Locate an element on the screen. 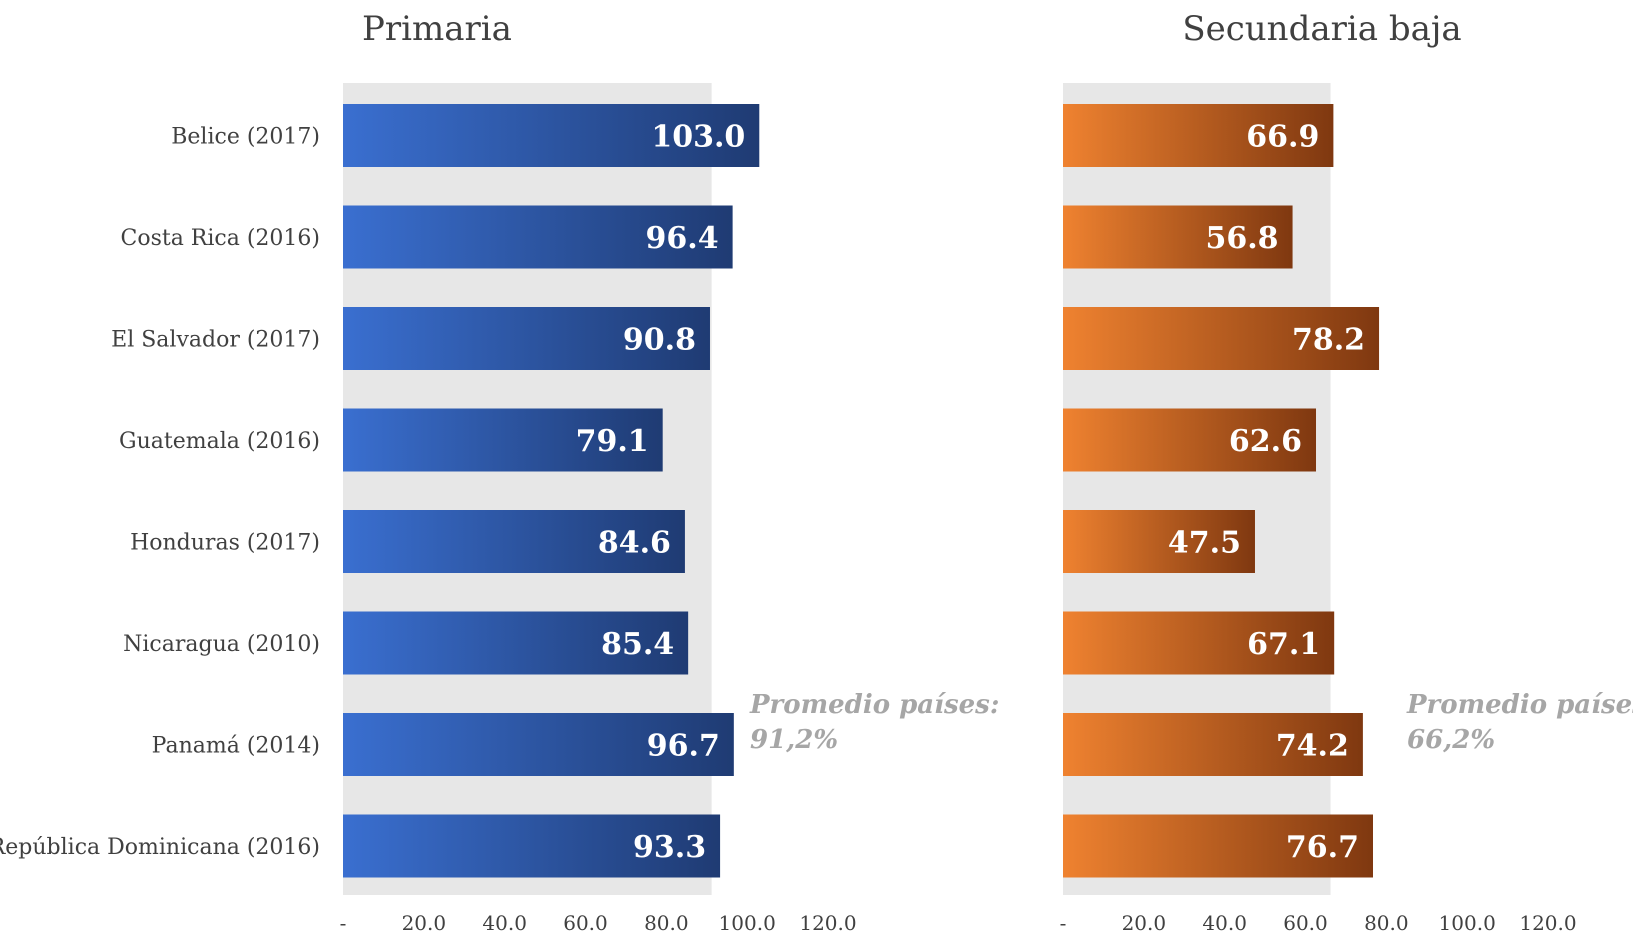  secundaria-x-tick-label: 60.0 is located at coordinates (1305, 922).